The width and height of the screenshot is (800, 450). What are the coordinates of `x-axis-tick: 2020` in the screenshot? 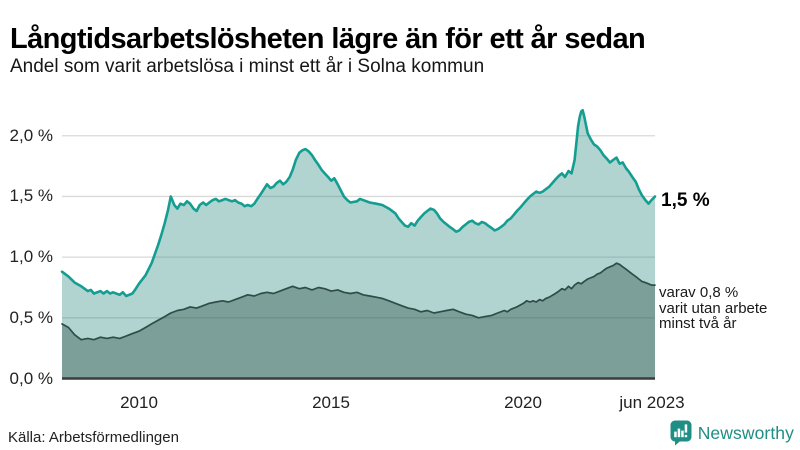 It's located at (523, 402).